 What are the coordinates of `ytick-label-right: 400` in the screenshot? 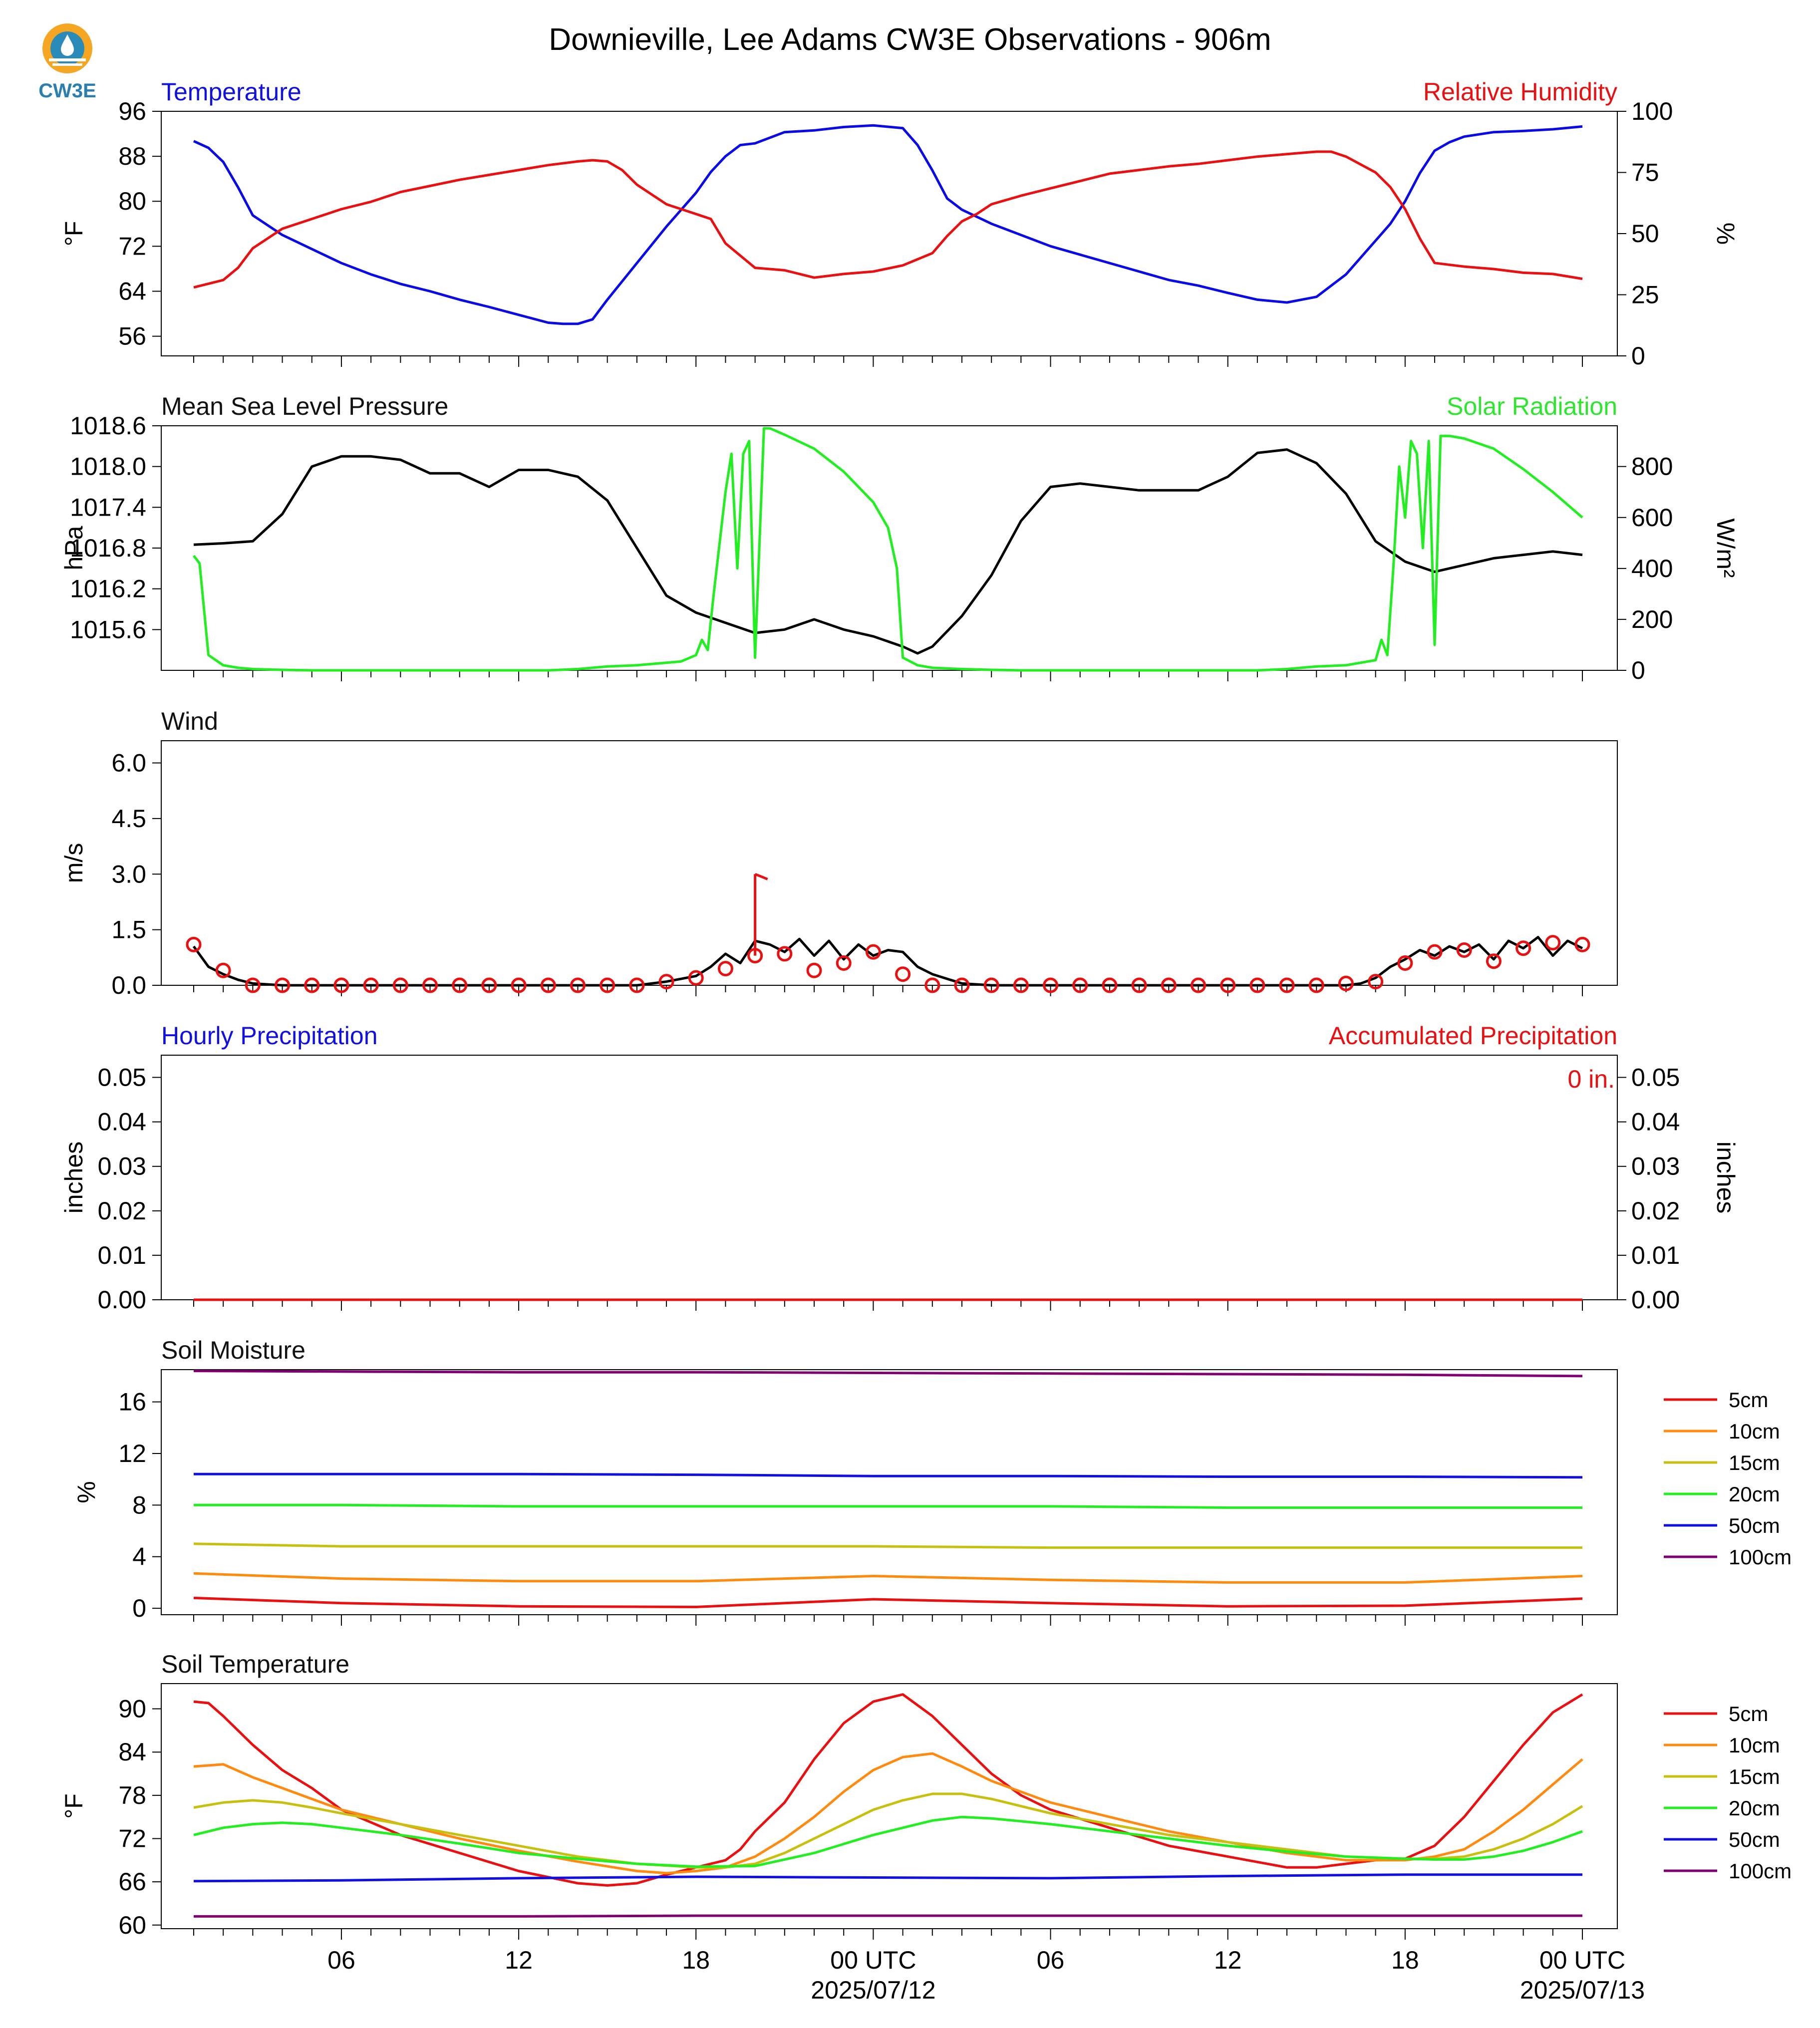 It's located at (1652, 568).